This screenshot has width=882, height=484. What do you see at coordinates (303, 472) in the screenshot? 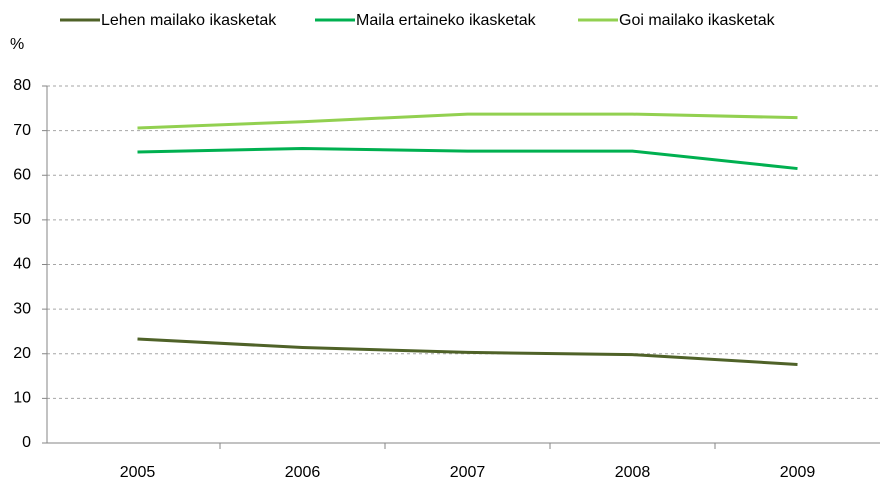
I see `x-tick-label: 2006` at bounding box center [303, 472].